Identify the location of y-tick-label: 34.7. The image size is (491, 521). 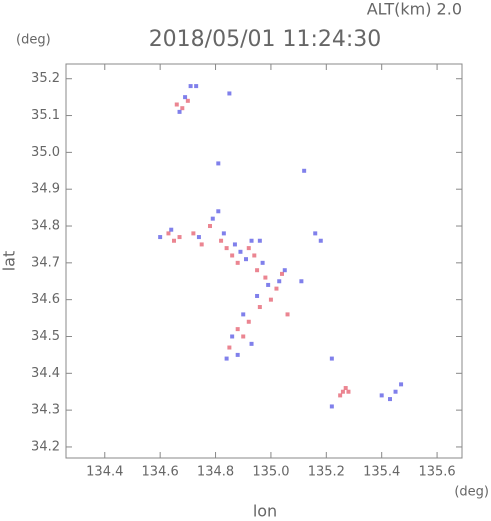
(45, 262).